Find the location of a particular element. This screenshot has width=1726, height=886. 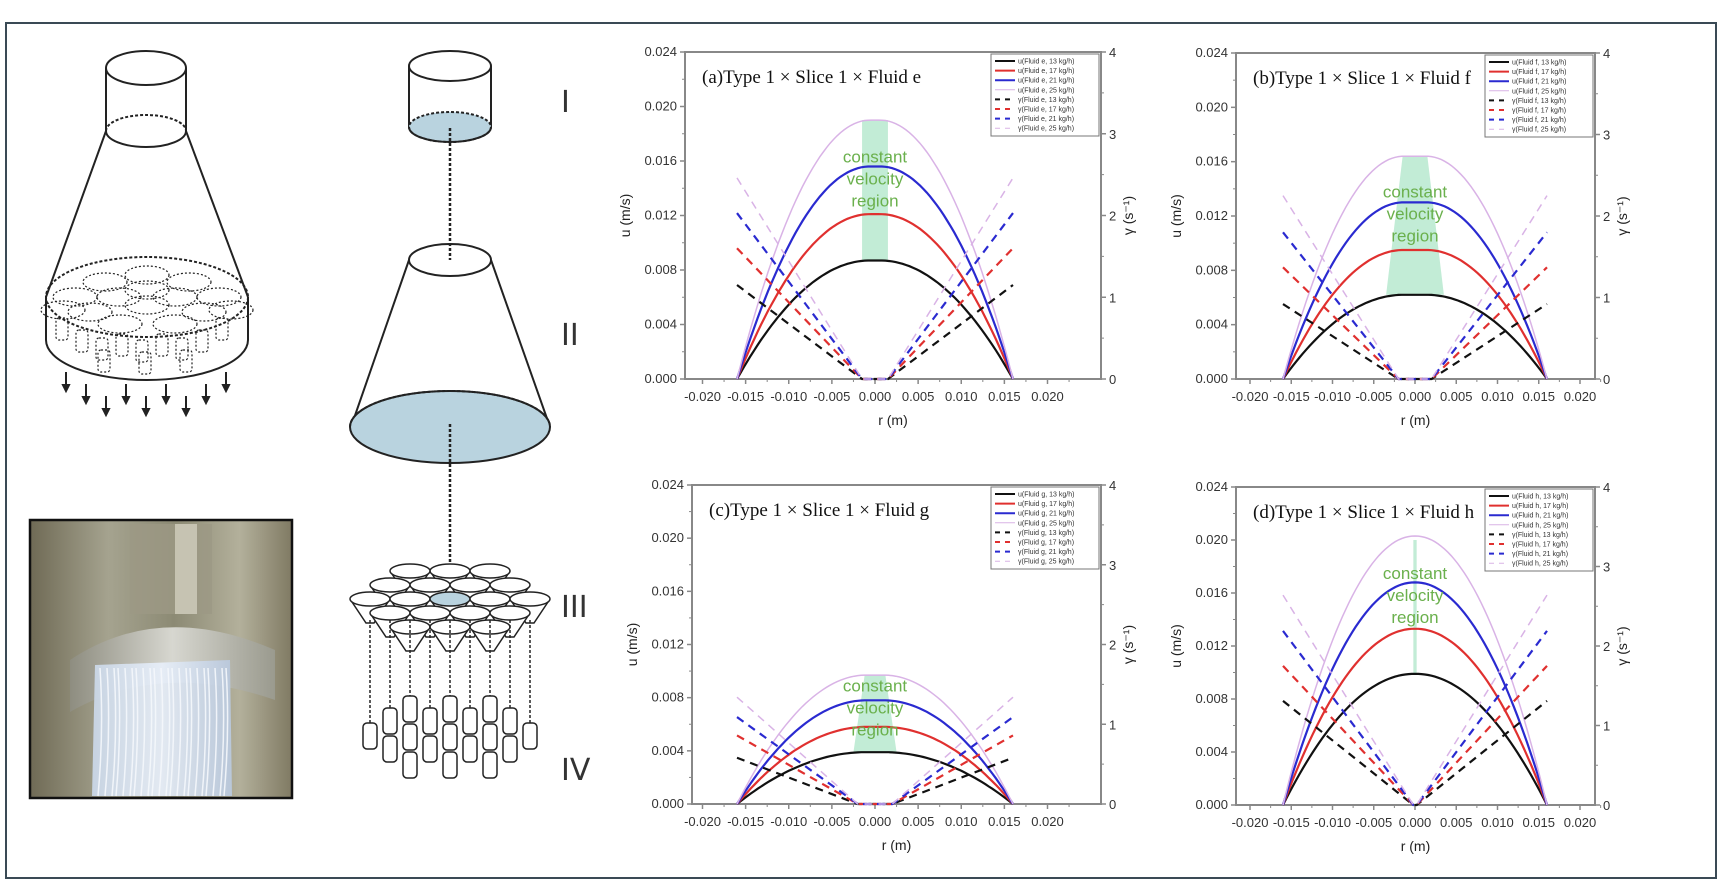

x-tick-label: -0.005 is located at coordinates (1373, 396).